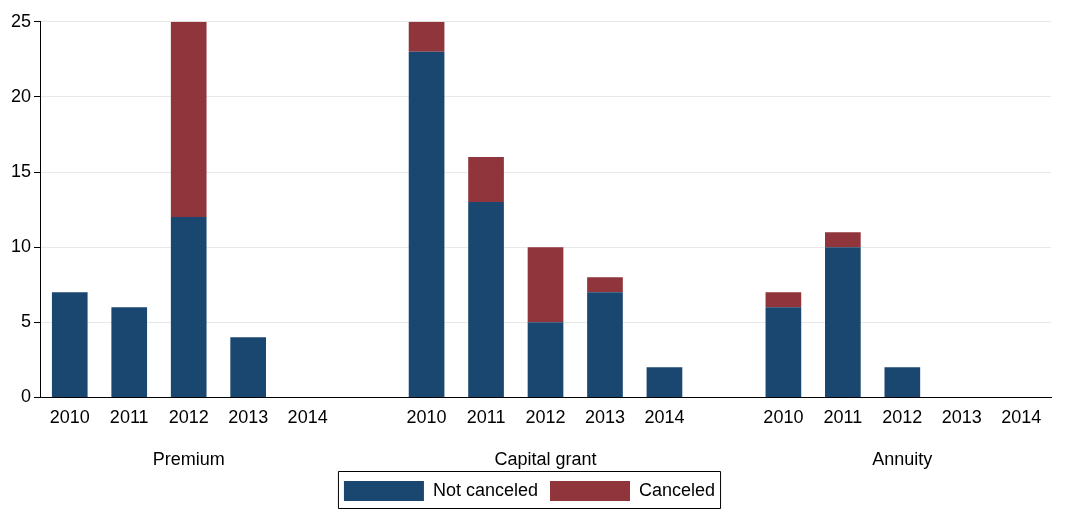 Image resolution: width=1069 pixels, height=519 pixels. What do you see at coordinates (21, 95) in the screenshot?
I see `y-tick-label: 20` at bounding box center [21, 95].